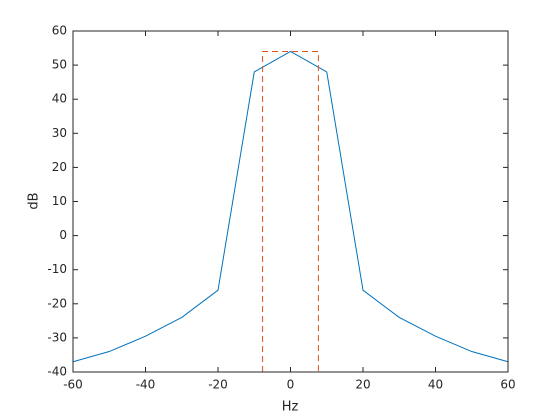  I want to click on y-tick-label: 30, so click(59, 133).